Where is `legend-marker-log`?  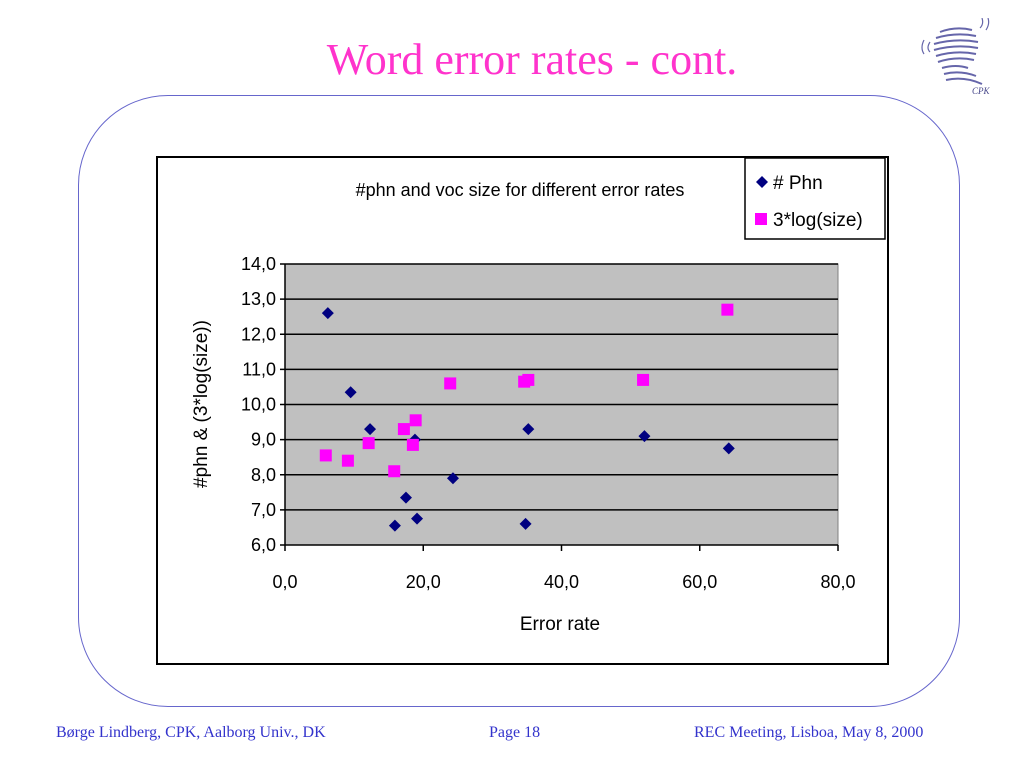
legend-marker-log is located at coordinates (761, 219).